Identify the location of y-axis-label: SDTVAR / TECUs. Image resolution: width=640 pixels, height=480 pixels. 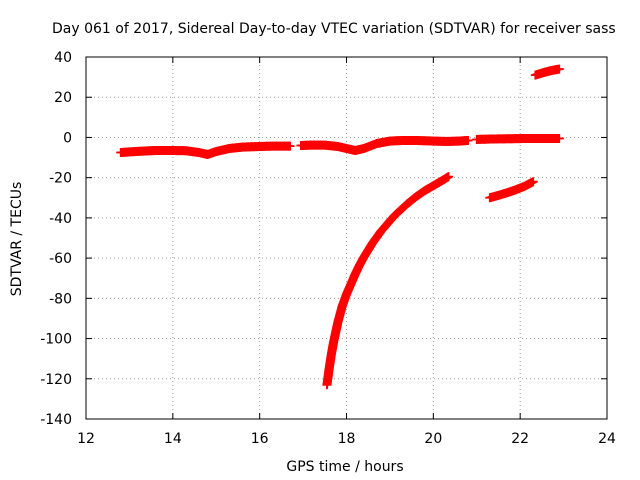
(17, 239).